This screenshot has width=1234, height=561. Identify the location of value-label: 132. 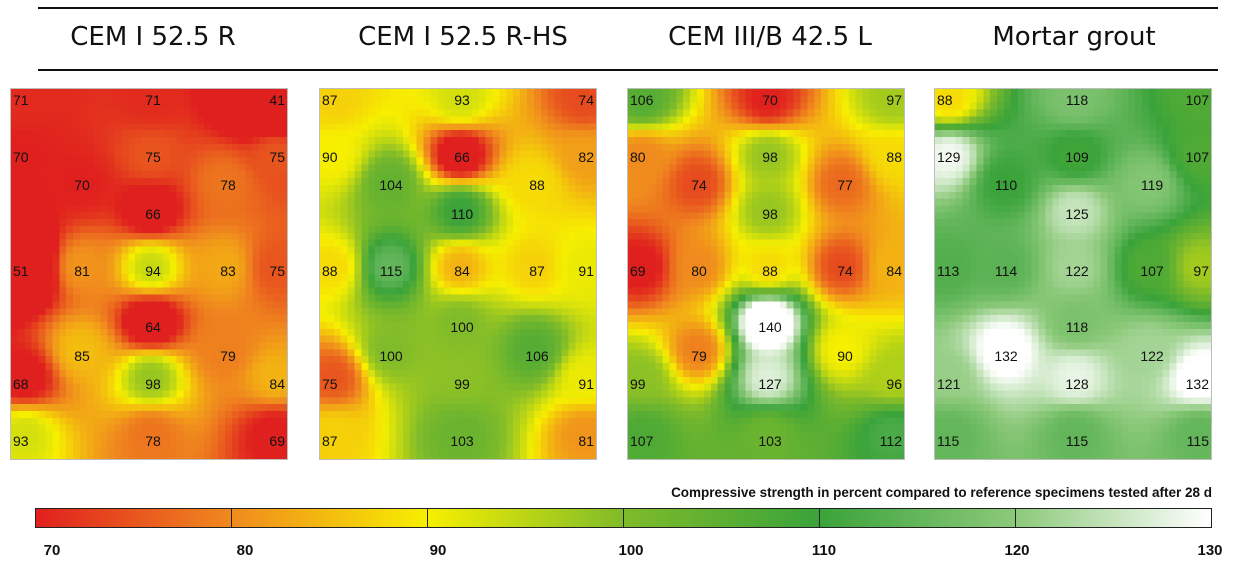
(1006, 355).